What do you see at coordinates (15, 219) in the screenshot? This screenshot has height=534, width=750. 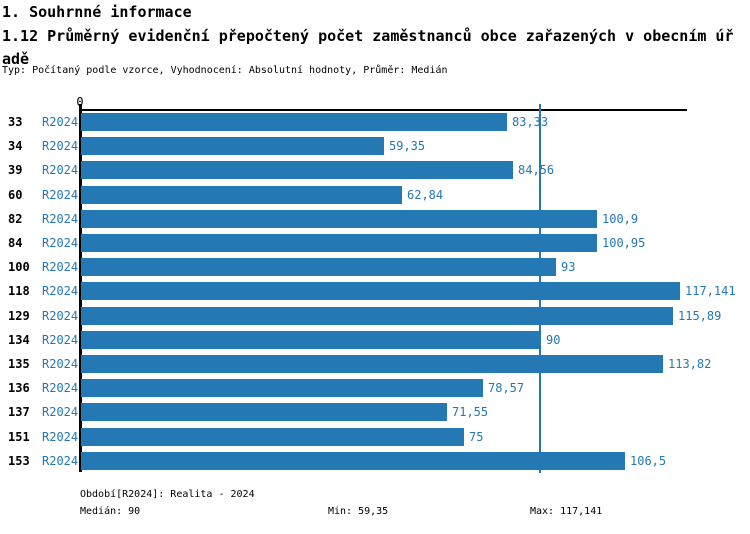 I see `row-category-label: 82` at bounding box center [15, 219].